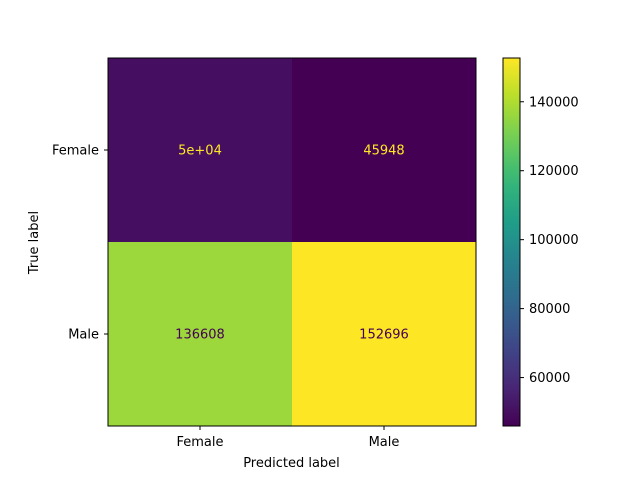  Describe the element at coordinates (34, 243) in the screenshot. I see `y-axis-label: True label` at that location.